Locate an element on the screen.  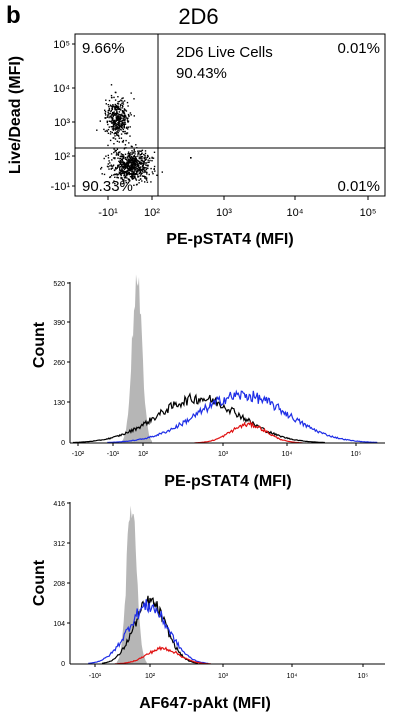
y-tick-label: 10⁵ is located at coordinates (61, 45).